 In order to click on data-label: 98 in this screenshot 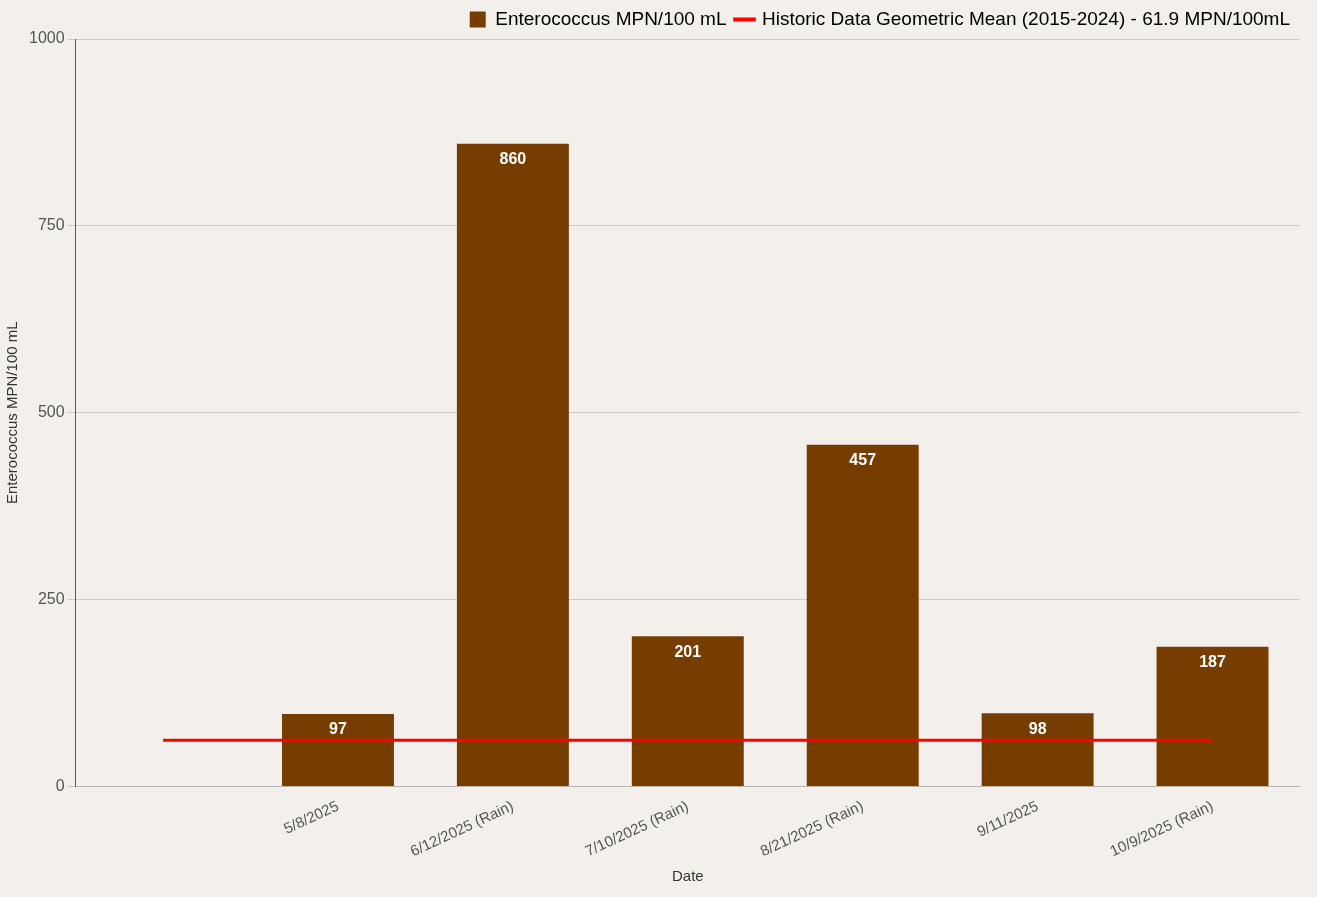, I will do `click(1037, 728)`.